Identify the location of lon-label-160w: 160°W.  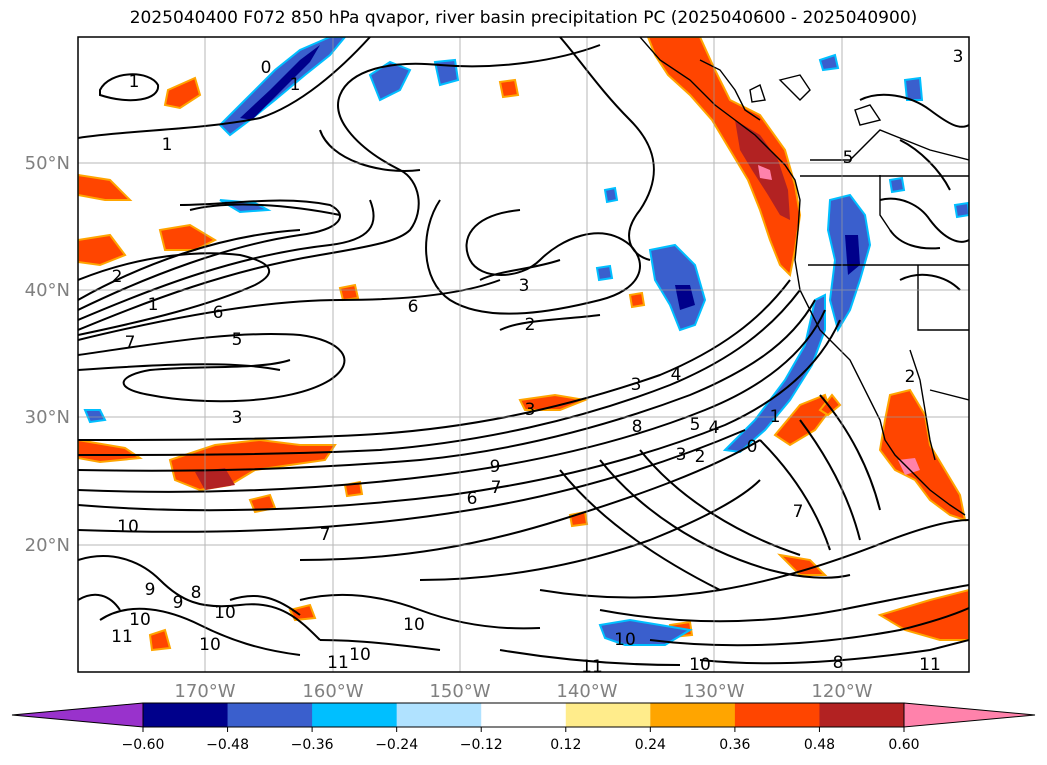
(332, 691).